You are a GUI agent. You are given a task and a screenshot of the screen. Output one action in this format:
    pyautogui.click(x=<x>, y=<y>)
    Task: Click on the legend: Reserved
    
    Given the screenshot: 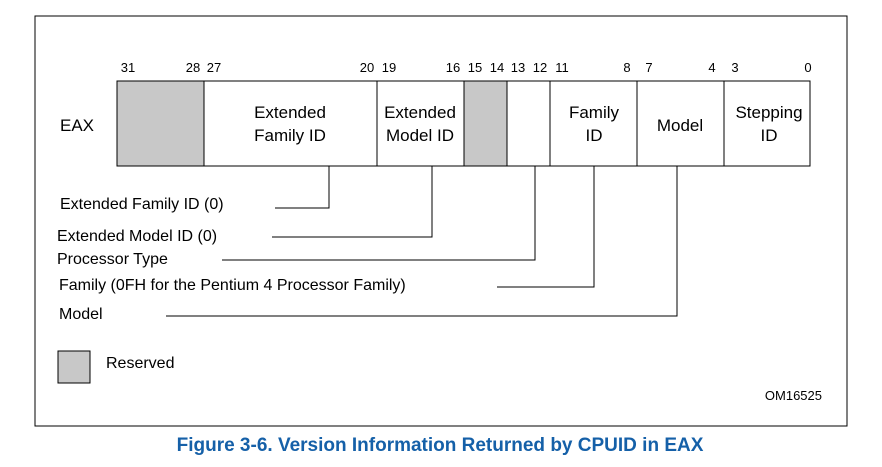 What is the action you would take?
    pyautogui.click(x=115, y=367)
    